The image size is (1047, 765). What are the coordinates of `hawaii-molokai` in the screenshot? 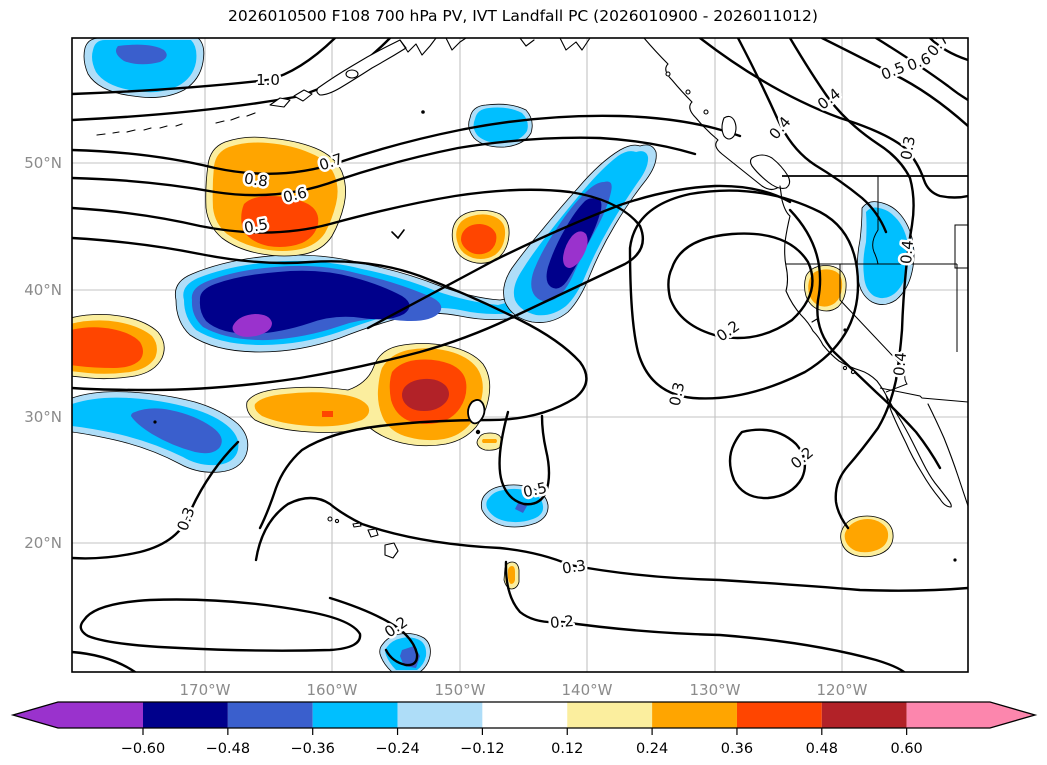 It's located at (357, 525).